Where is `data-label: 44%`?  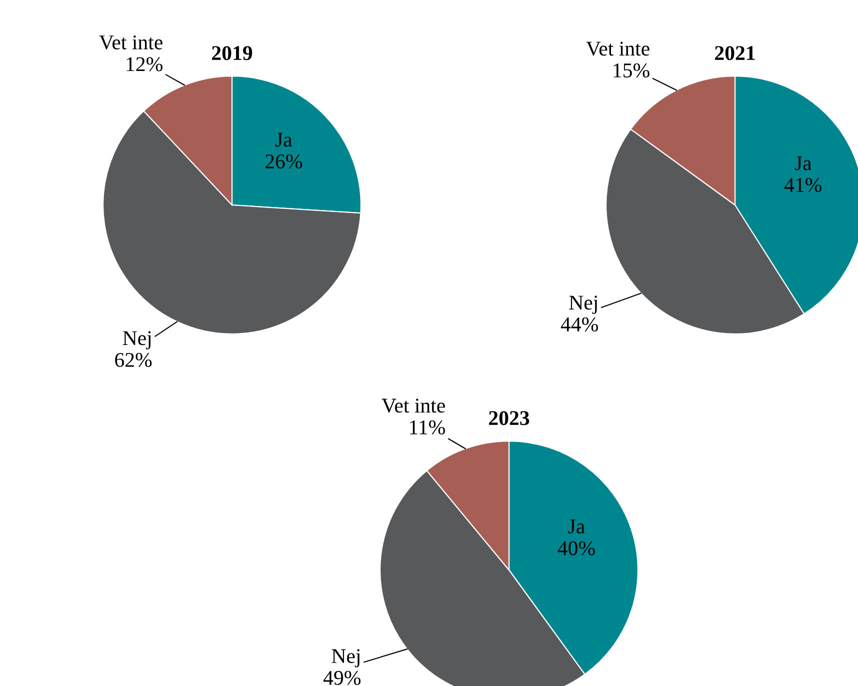 data-label: 44% is located at coordinates (579, 324).